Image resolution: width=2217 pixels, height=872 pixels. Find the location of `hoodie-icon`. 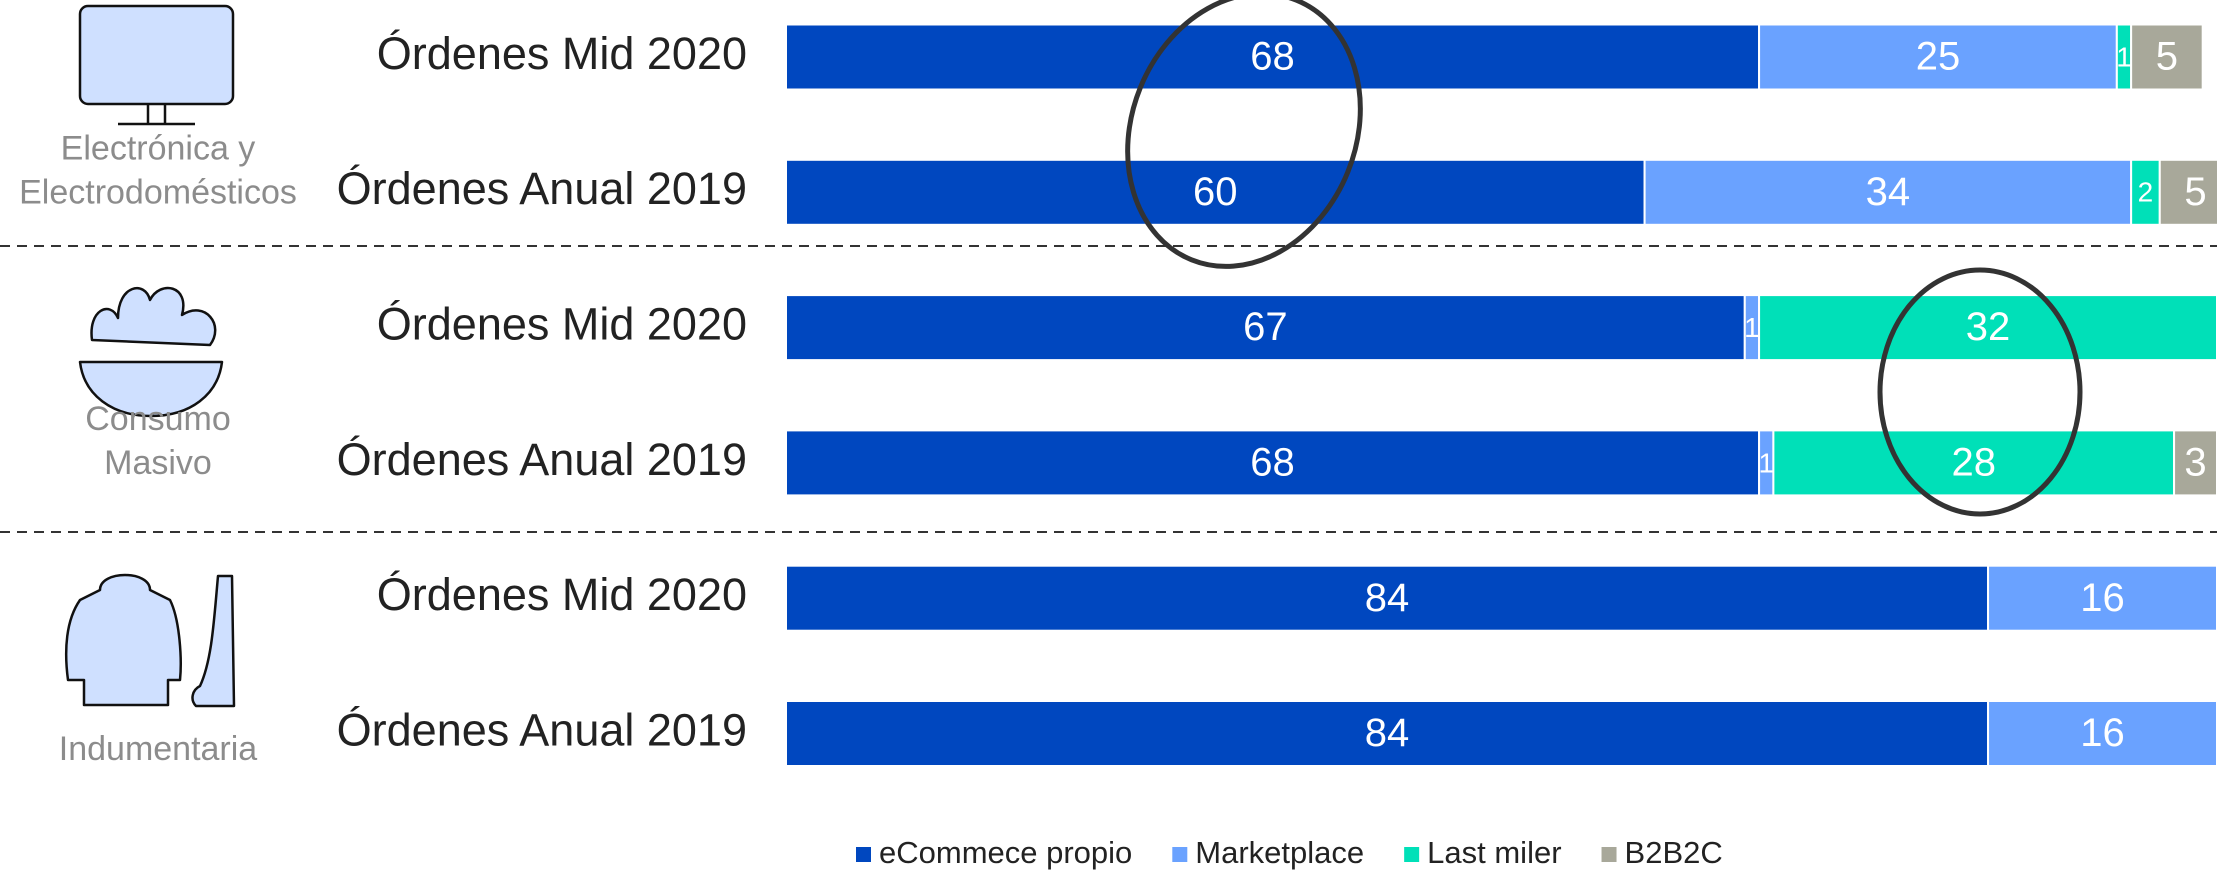

hoodie-icon is located at coordinates (123, 640).